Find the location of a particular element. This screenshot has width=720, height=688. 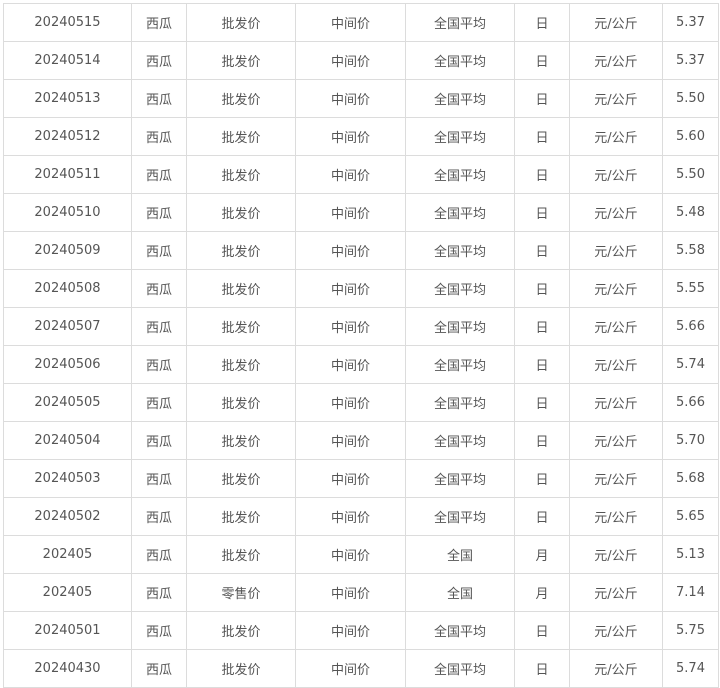

table-row: 202405 西瓜 零售价 中间价 全国月元/公斤 7.14 is located at coordinates (361, 592).